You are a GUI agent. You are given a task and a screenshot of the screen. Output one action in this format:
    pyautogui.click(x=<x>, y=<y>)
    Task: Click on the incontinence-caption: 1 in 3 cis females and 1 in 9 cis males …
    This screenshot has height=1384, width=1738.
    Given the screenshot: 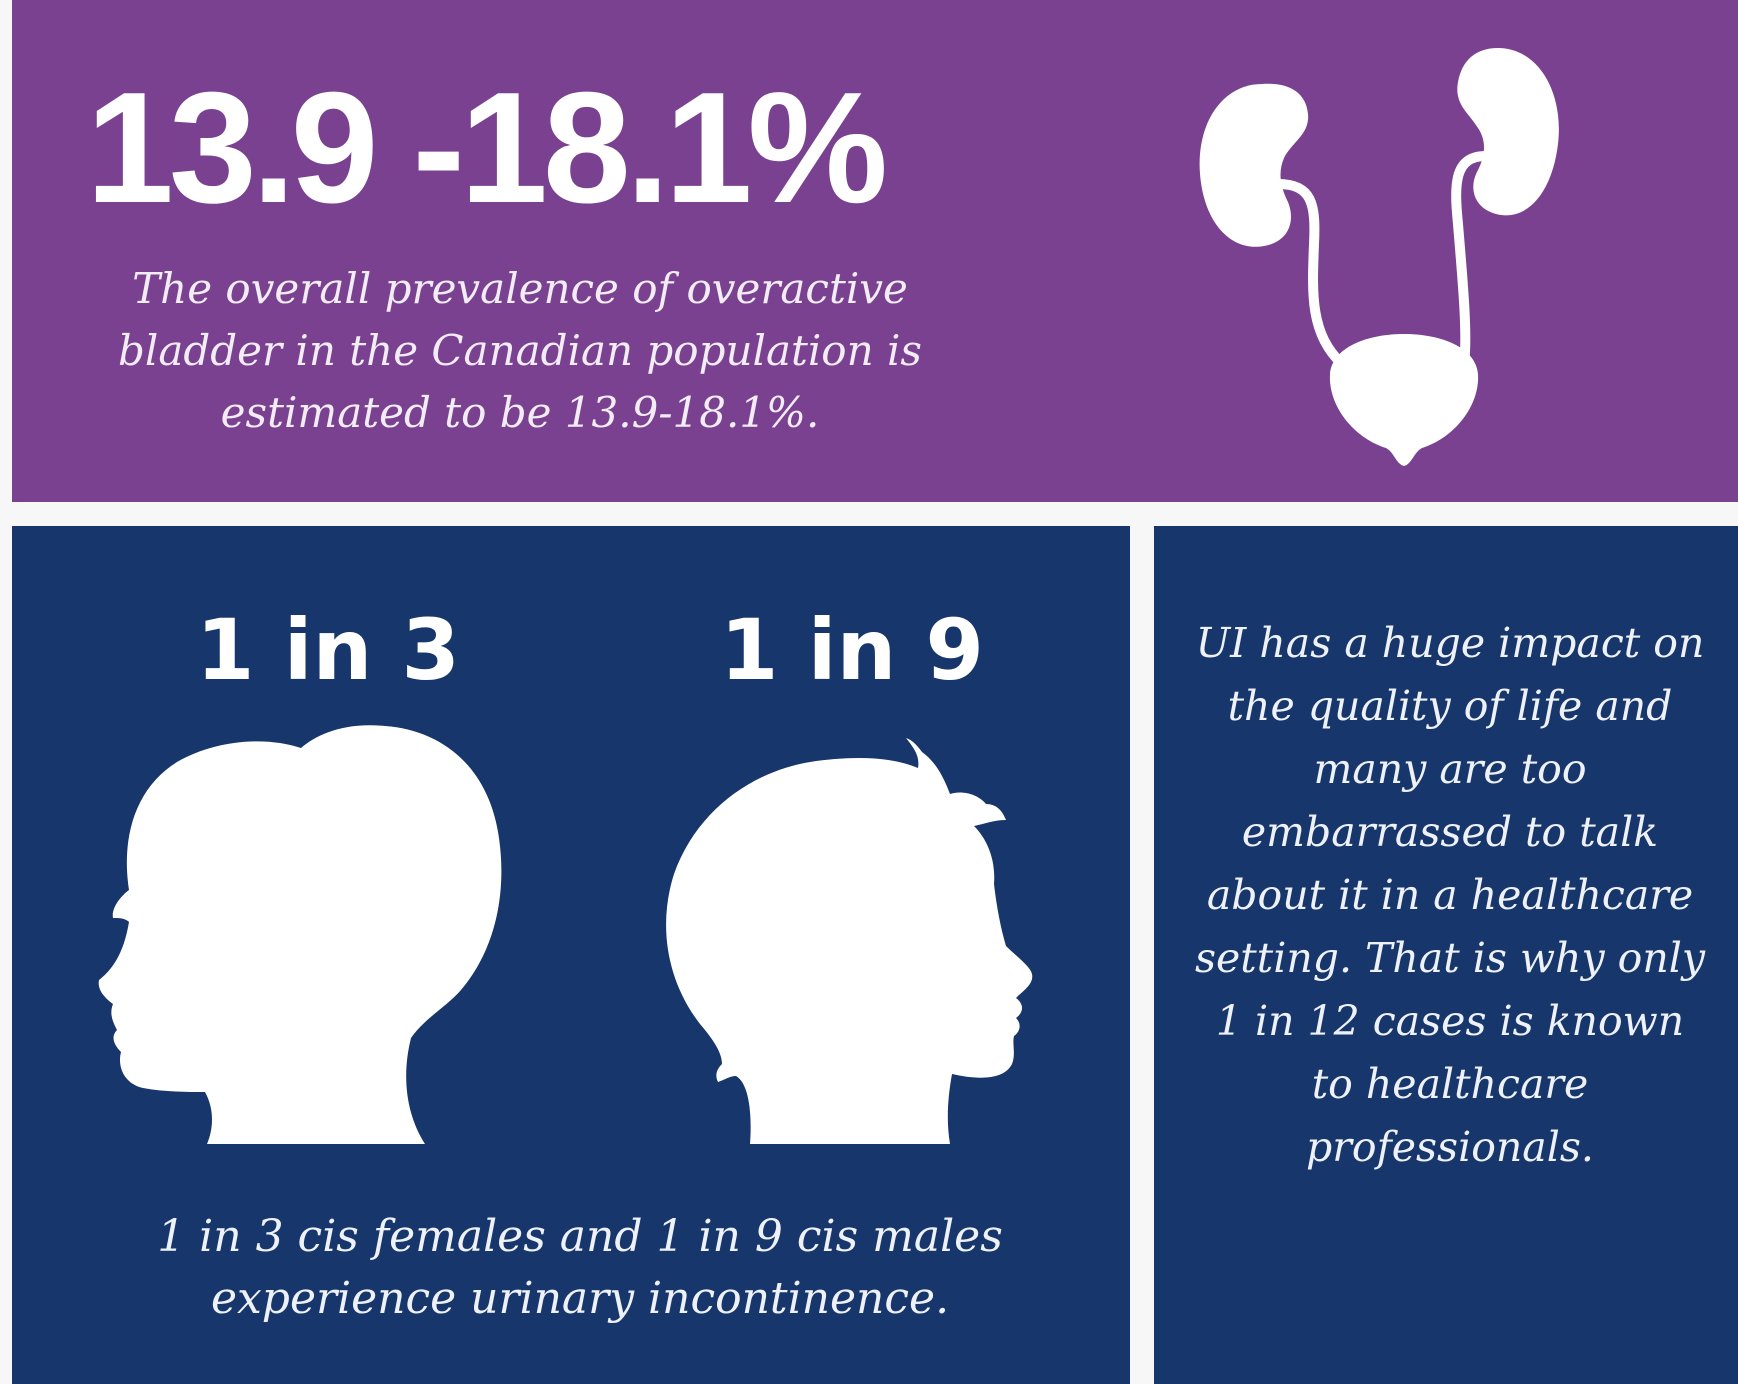 What is the action you would take?
    pyautogui.click(x=580, y=1267)
    